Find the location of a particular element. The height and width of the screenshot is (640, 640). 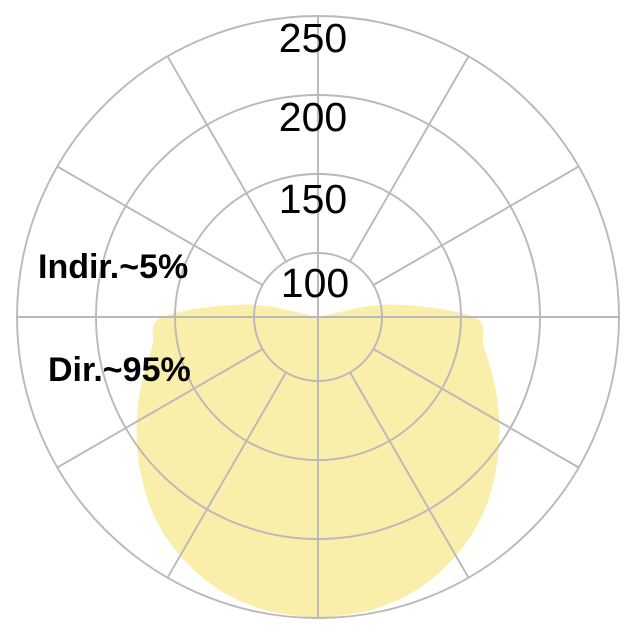

indirect-share-label: Indir.~5% is located at coordinates (113, 267).